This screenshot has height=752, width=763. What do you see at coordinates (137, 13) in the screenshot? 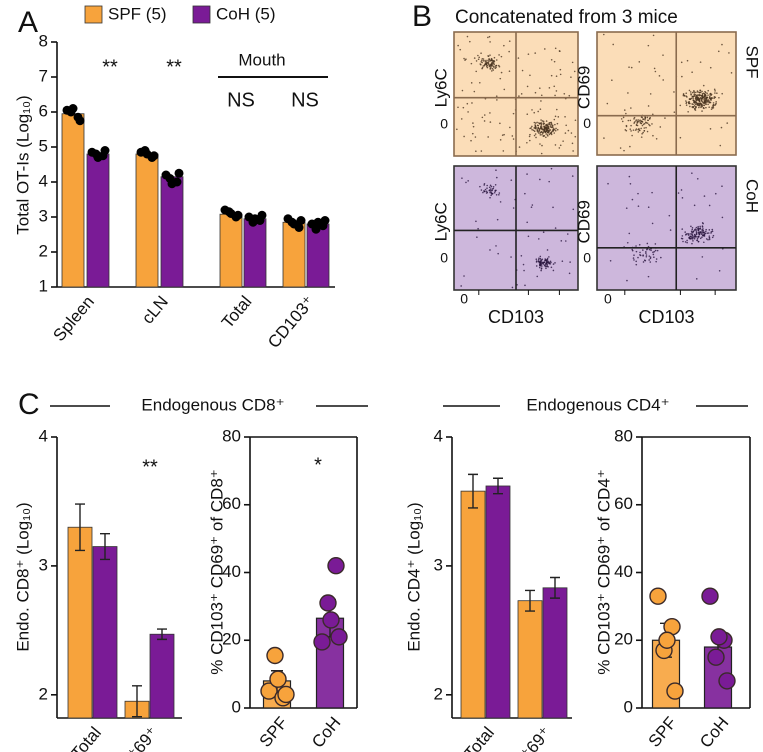
I see `legend-label: SPF (5)` at bounding box center [137, 13].